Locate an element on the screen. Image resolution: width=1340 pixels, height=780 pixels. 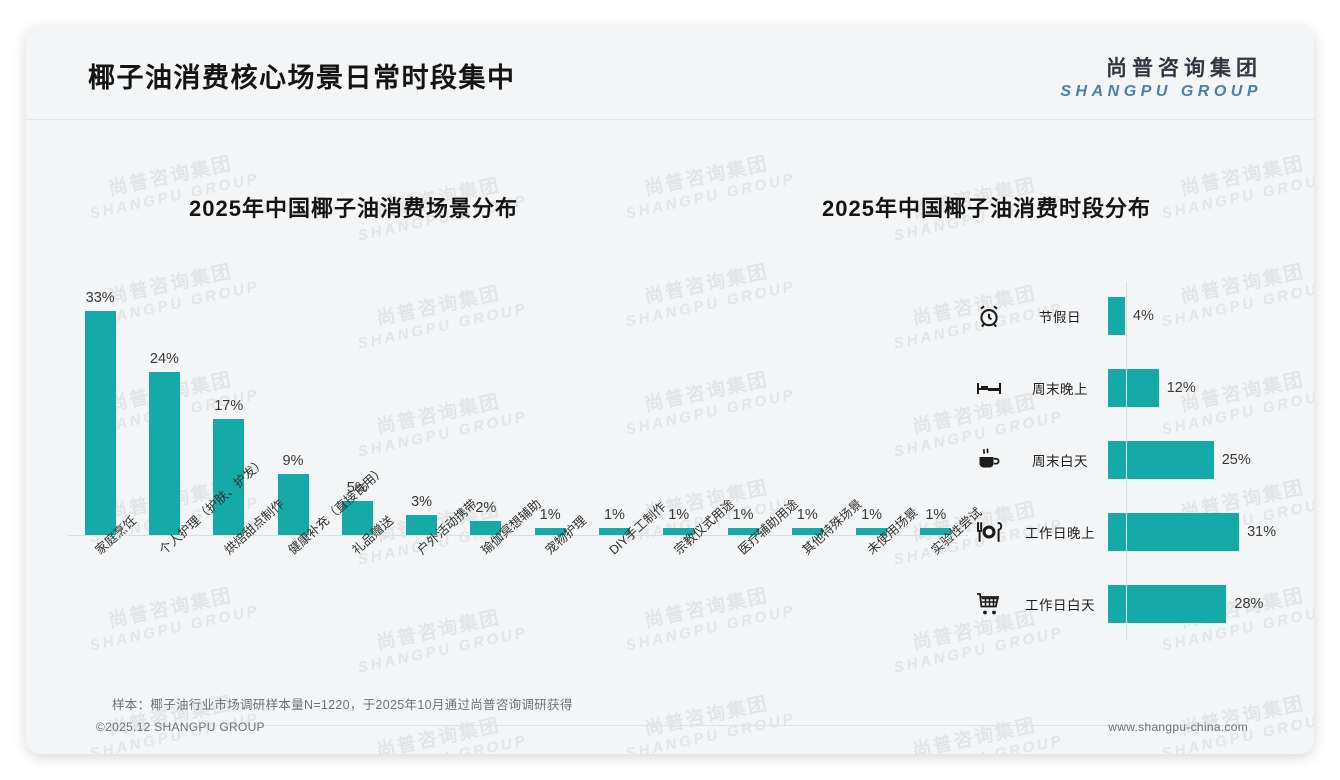
timeslot-row: 工作日白天 28% is located at coordinates (1126, 604).